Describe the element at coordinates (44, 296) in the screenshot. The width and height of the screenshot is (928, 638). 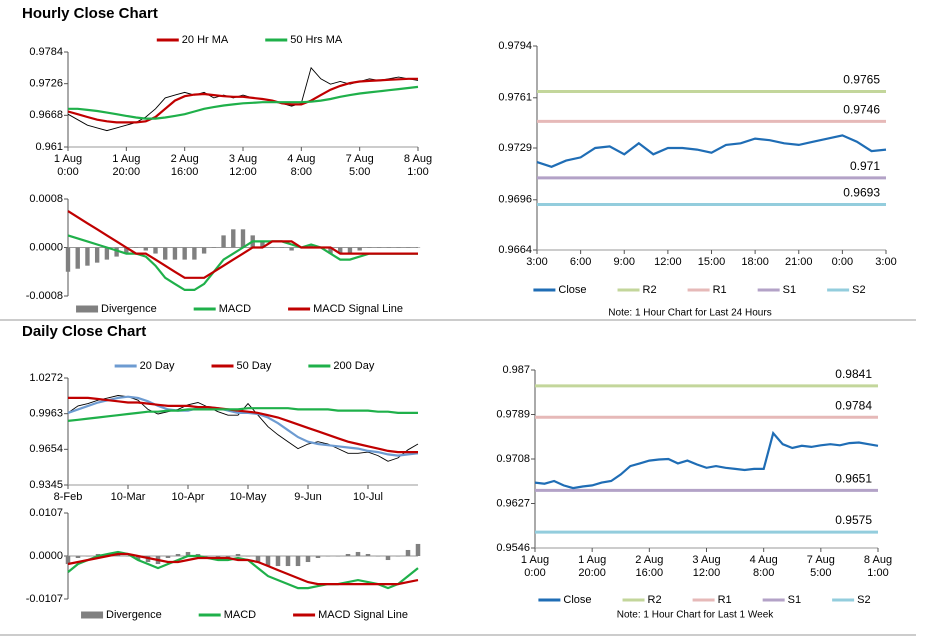
I see `y-tick-label: -0.0008` at that location.